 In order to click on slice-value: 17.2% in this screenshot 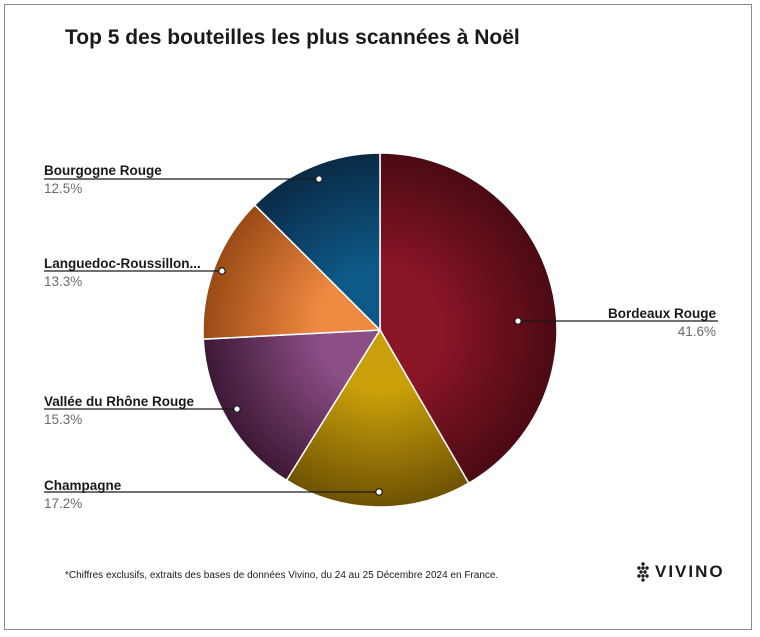, I will do `click(63, 503)`.